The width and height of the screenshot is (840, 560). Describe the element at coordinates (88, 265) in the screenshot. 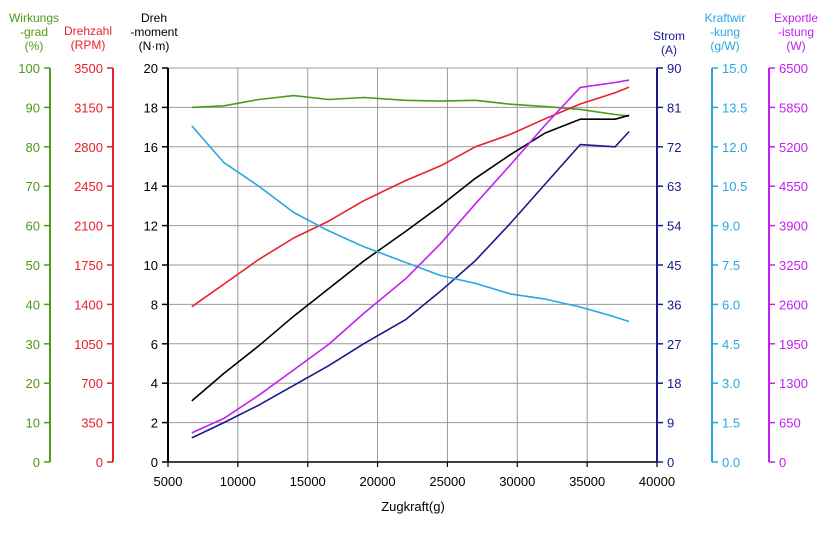

I see `y-tick-label: 1750` at that location.